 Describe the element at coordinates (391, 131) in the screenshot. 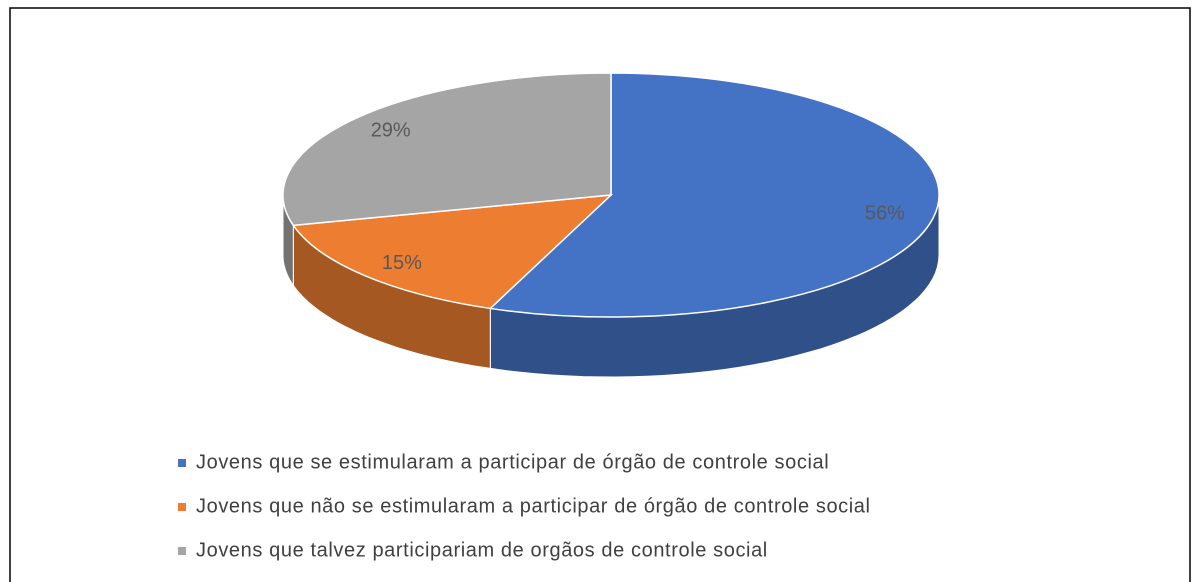

I see `data-label: 29%` at that location.